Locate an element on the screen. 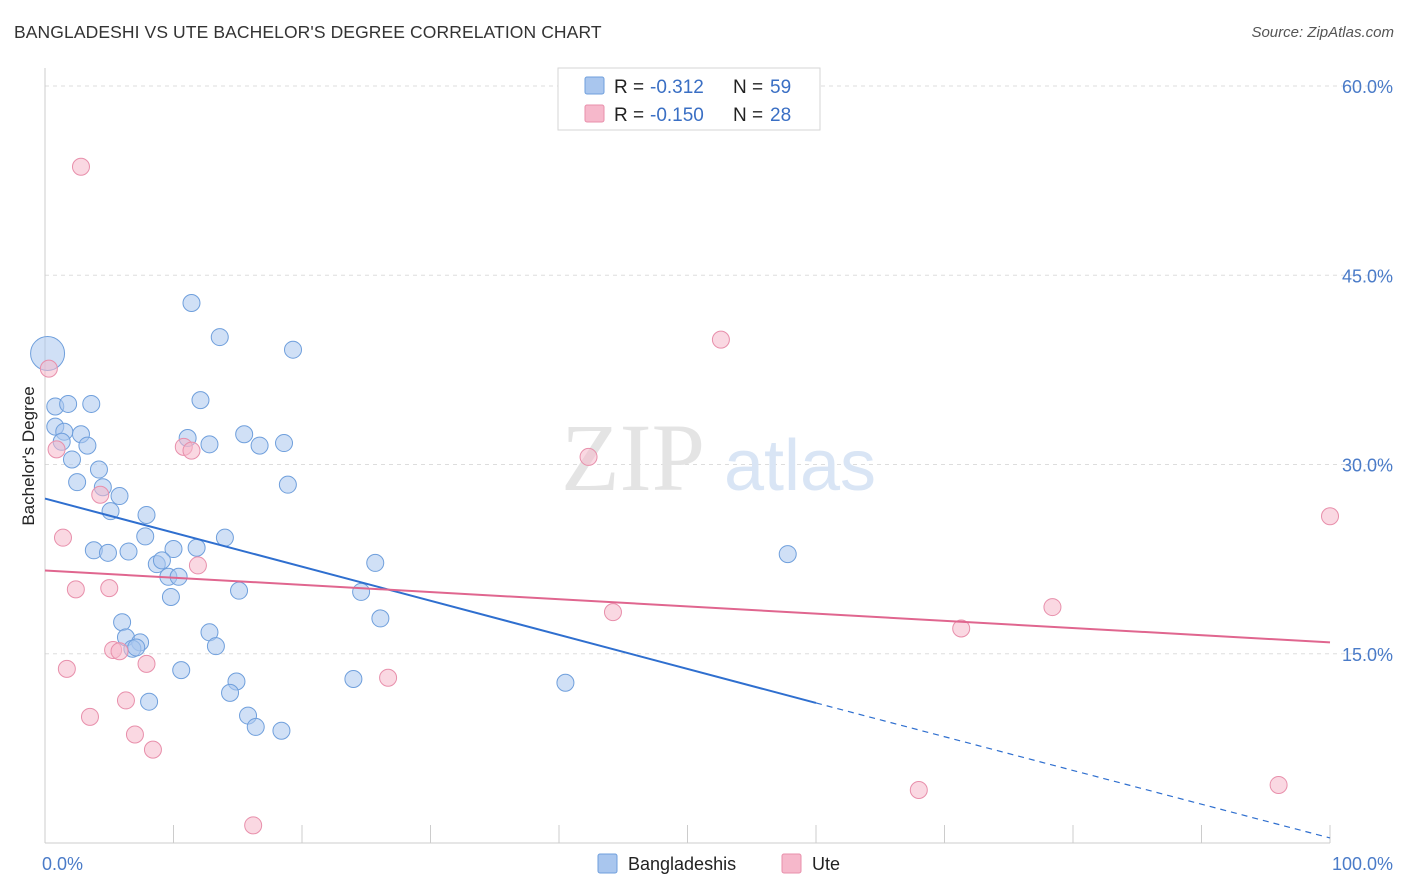 The height and width of the screenshot is (892, 1406). source-label: Source: ZipAtlas.com is located at coordinates (1322, 32).